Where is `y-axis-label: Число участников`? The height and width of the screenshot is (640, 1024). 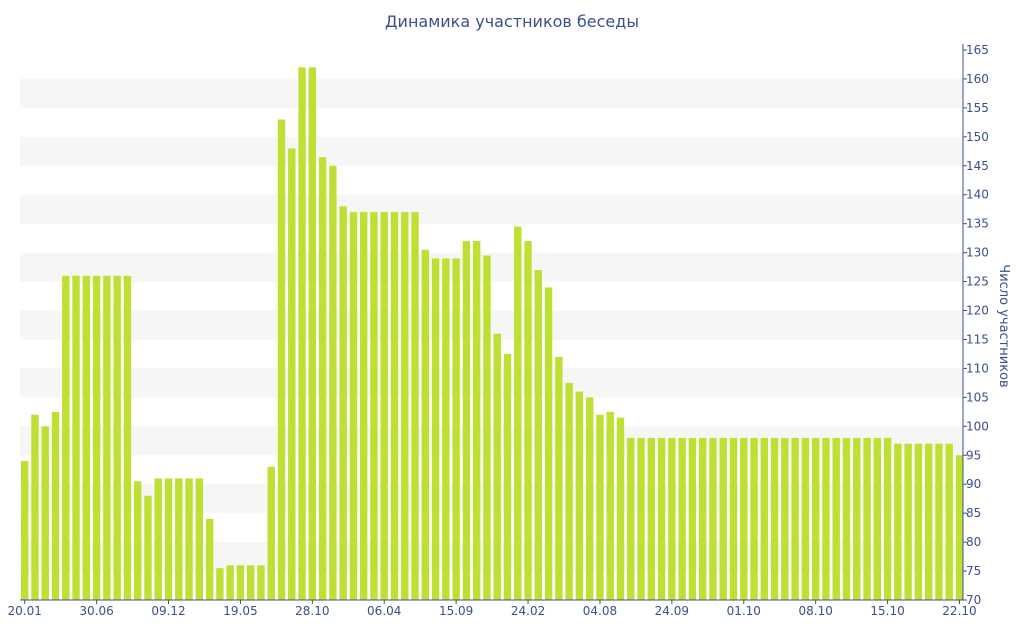 y-axis-label: Число участников is located at coordinates (1003, 325).